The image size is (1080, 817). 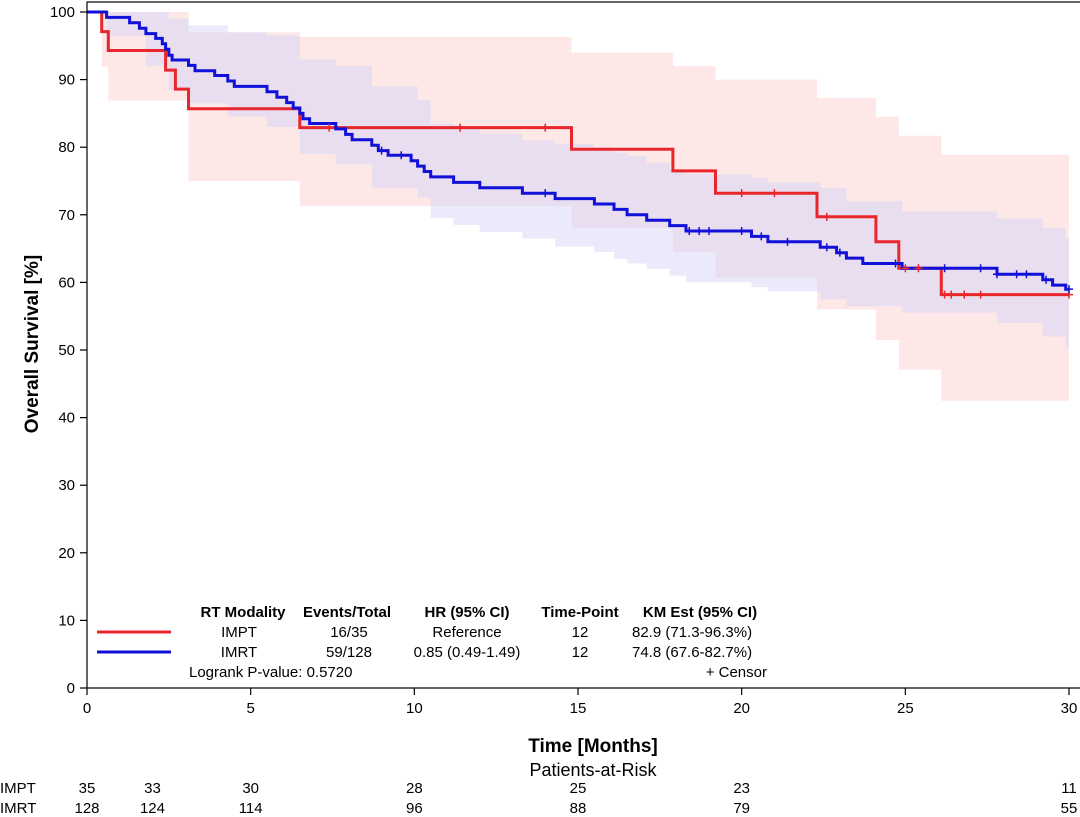 What do you see at coordinates (699, 211) in the screenshot?
I see `censor-marks` at bounding box center [699, 211].